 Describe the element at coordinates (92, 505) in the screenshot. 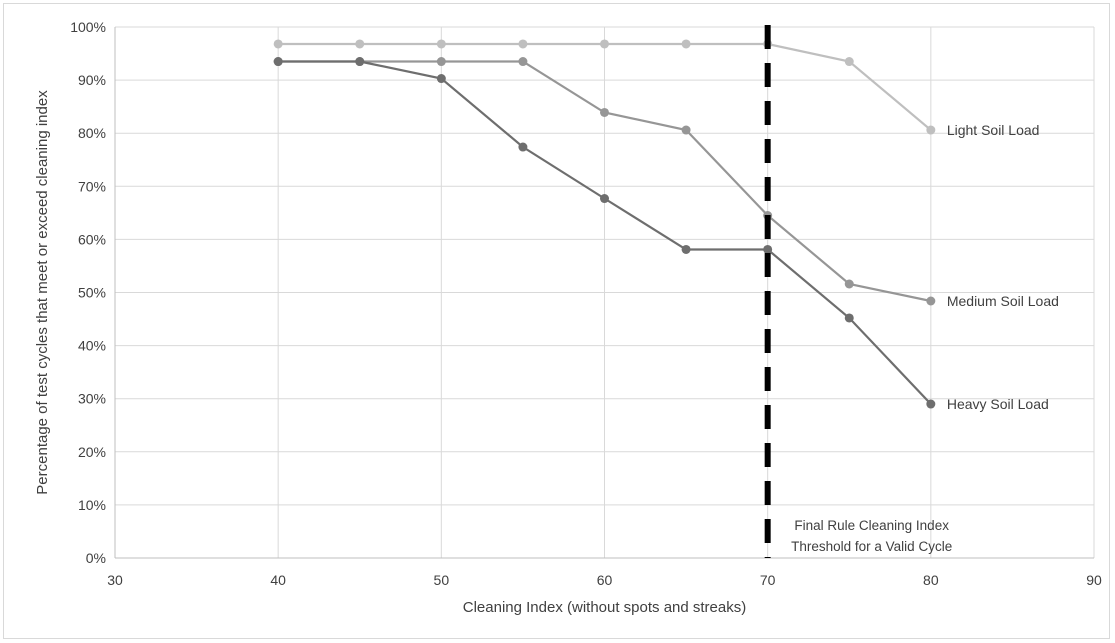

I see `y-tick-label: 10%` at that location.